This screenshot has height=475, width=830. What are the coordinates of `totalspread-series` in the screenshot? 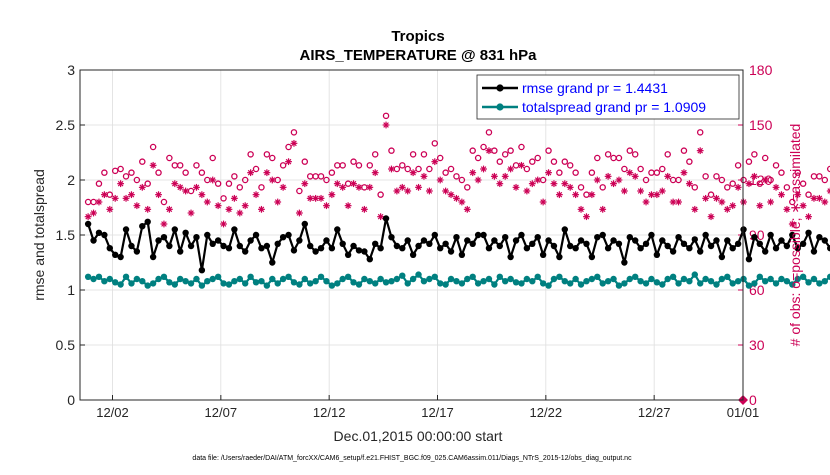 It's located at (457, 280).